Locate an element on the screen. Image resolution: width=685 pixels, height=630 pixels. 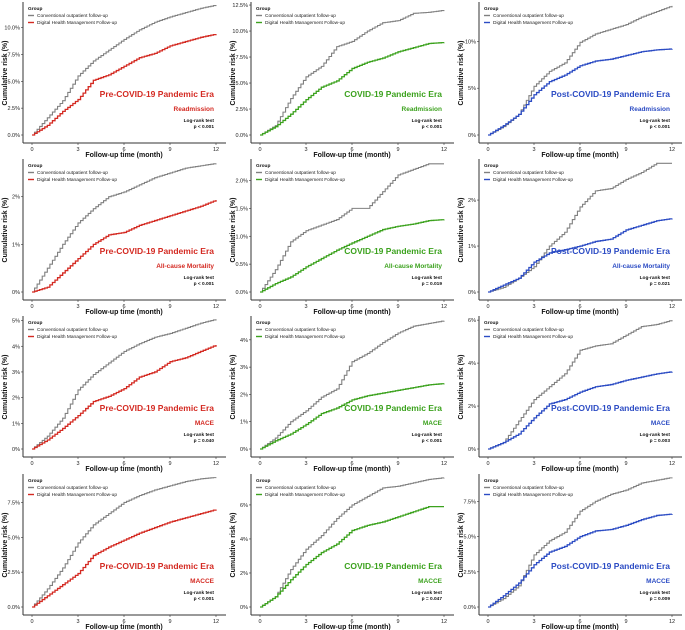
y-tick-label: 12.5% is located at coordinates (240, 6).